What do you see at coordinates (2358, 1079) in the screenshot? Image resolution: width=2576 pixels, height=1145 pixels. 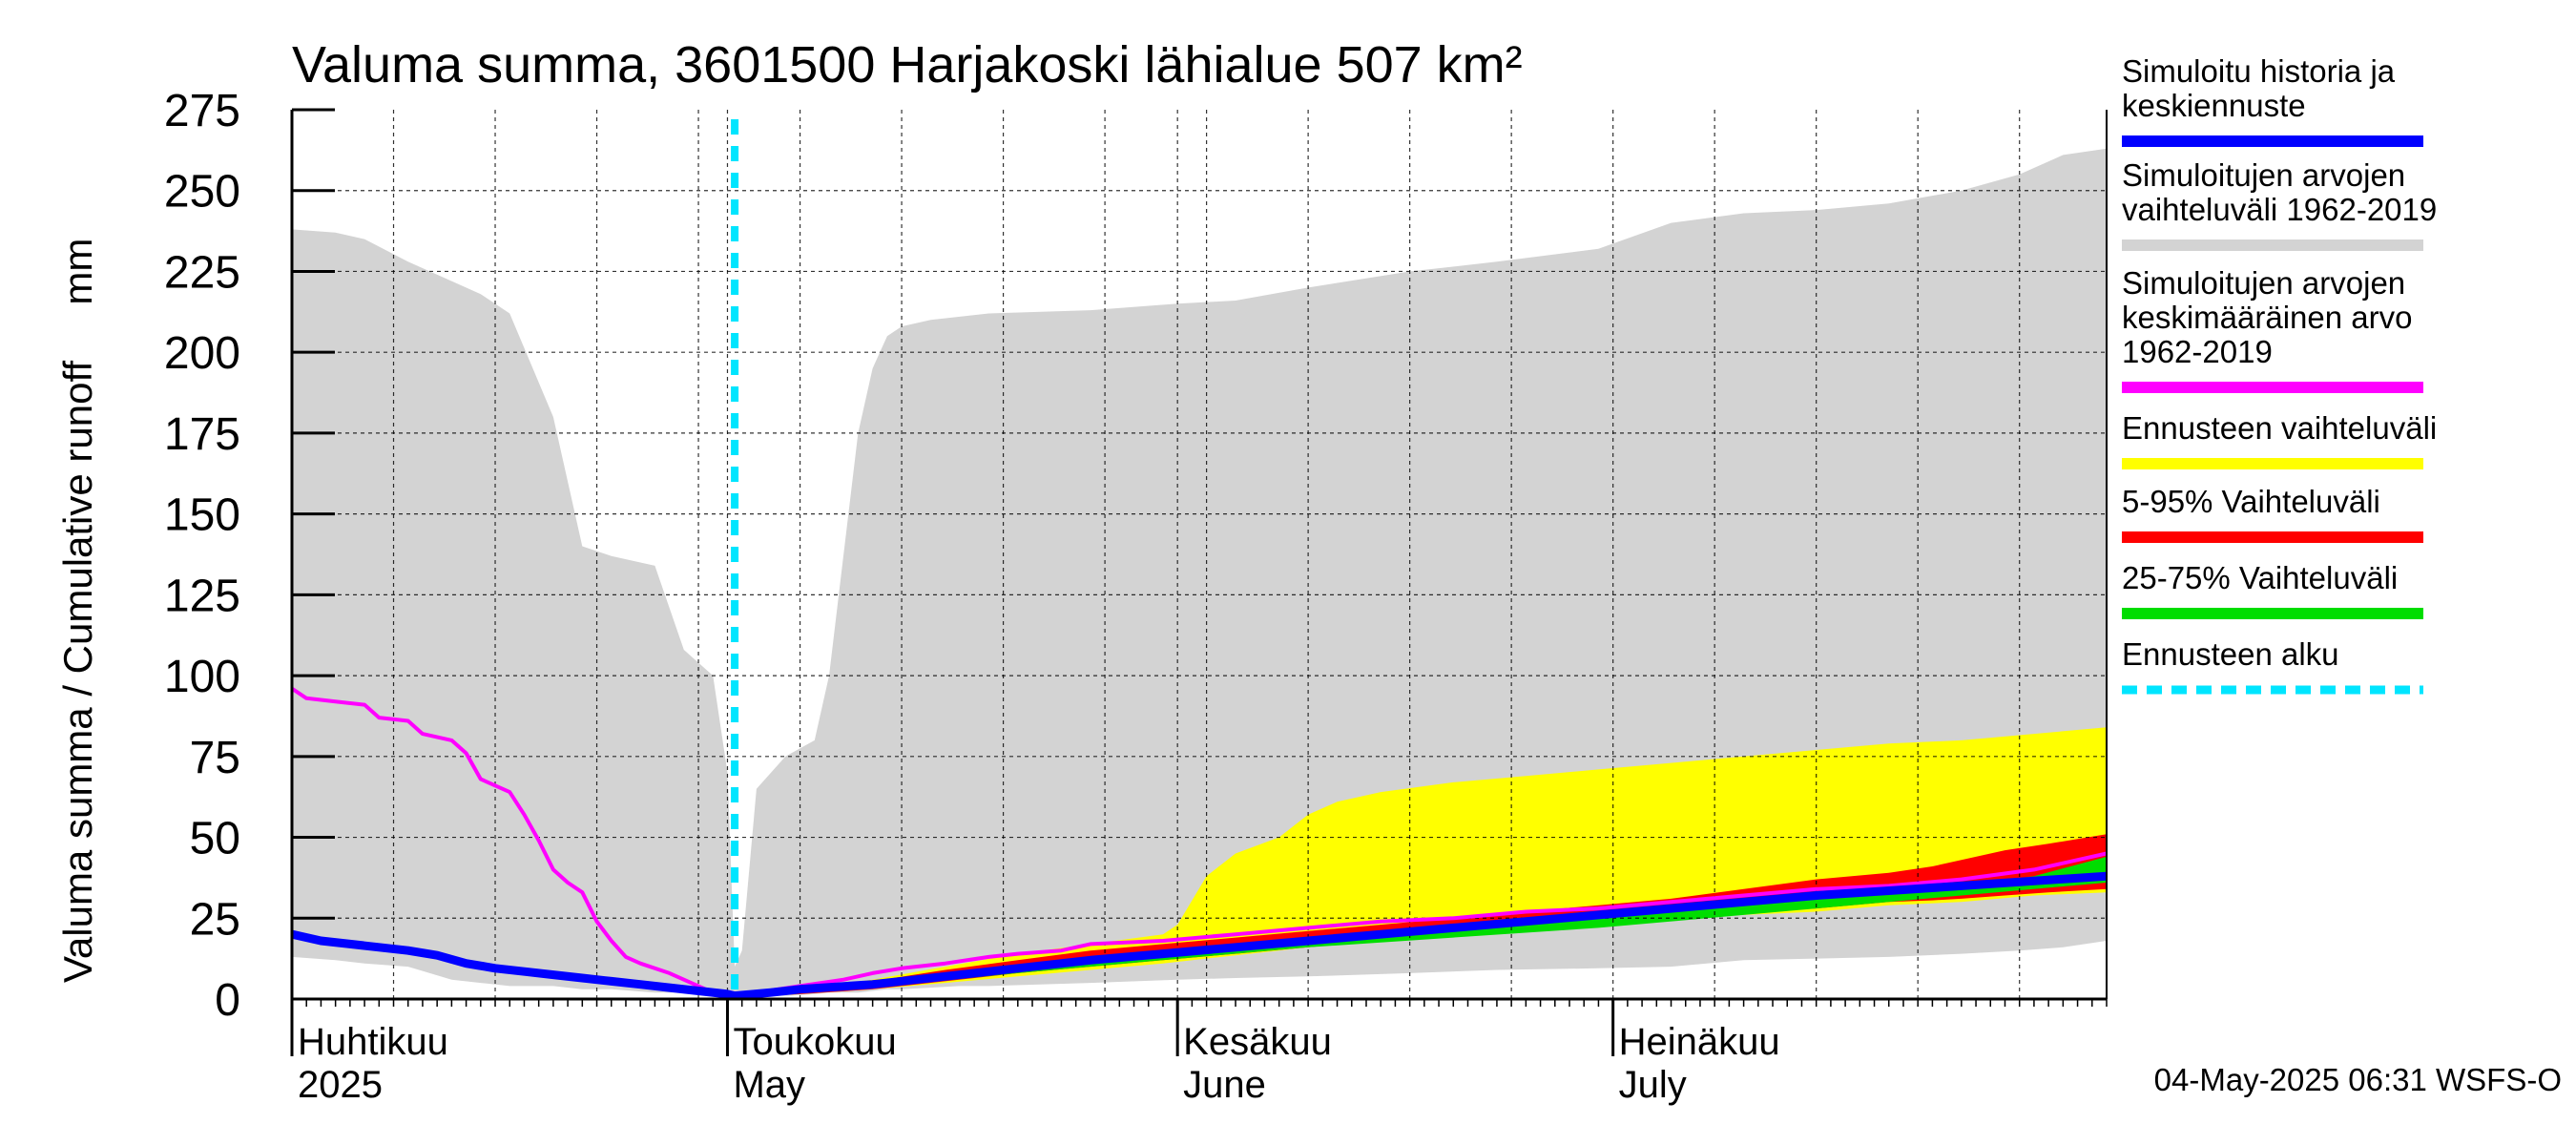 I see `timestamp-footer: 04-May-2025 06:31 WSFS-O` at bounding box center [2358, 1079].